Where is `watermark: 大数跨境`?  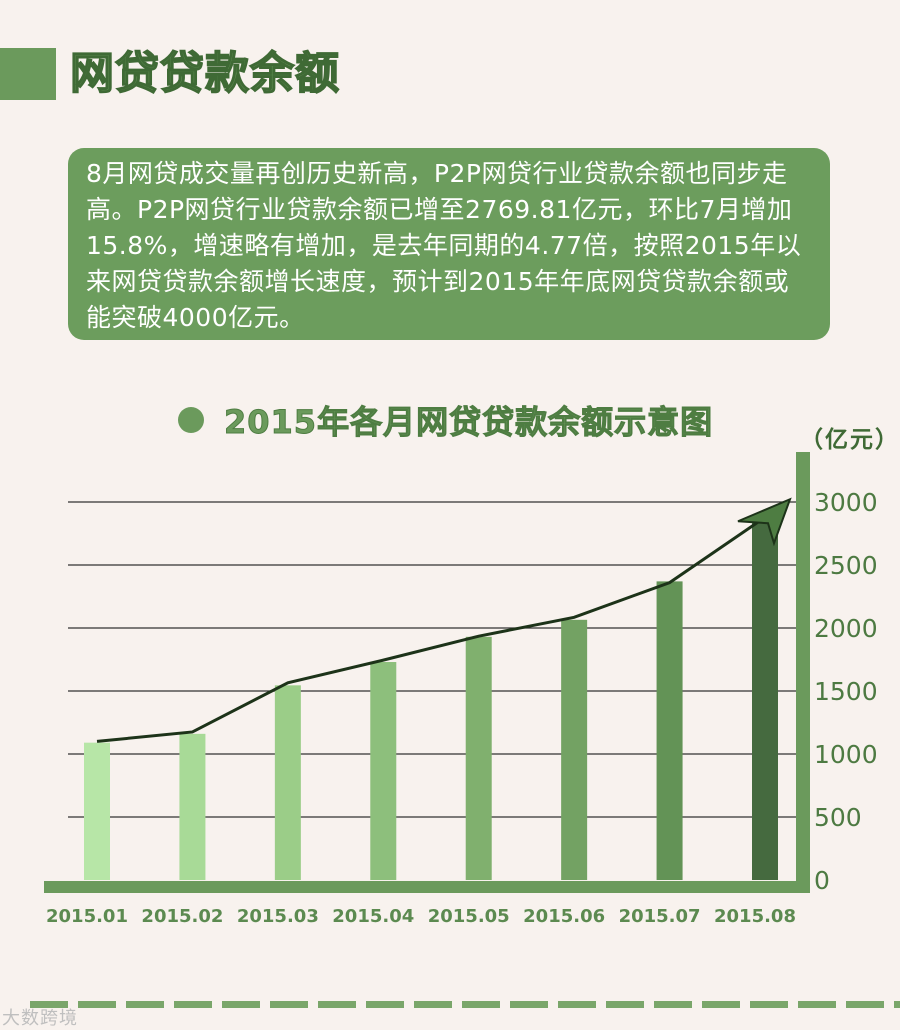 watermark: 大数跨境 is located at coordinates (40, 1018).